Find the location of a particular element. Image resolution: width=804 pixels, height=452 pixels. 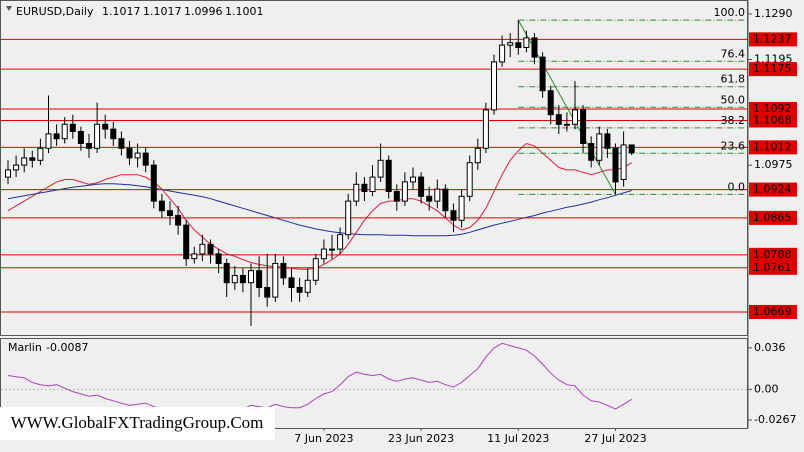

x-tick-label: 11 Jul 2023 is located at coordinates (518, 438).